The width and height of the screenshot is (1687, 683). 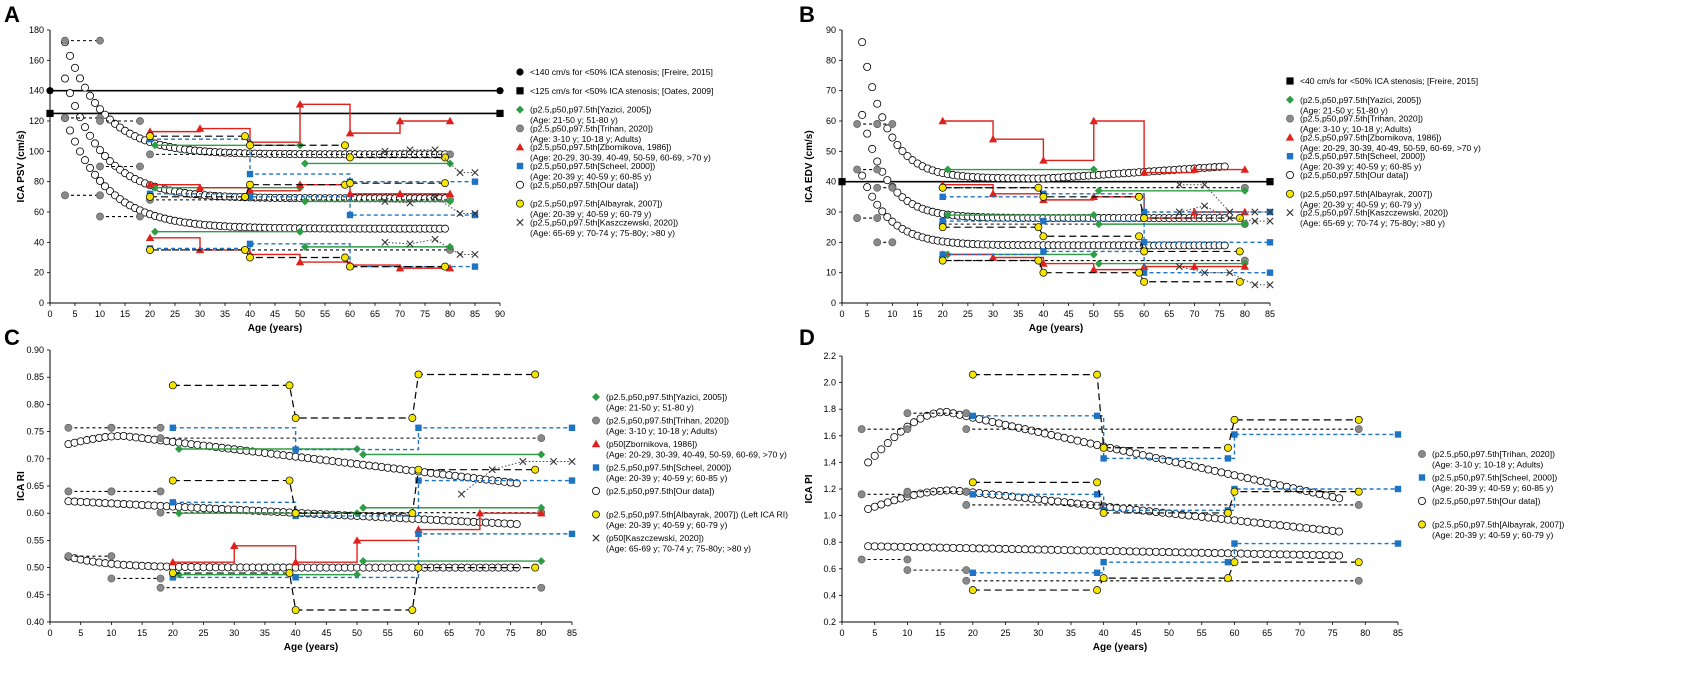 I want to click on legend-label: (Age: 20-39 y; 40-59 y; 60-85 y), so click(x=1492, y=488).